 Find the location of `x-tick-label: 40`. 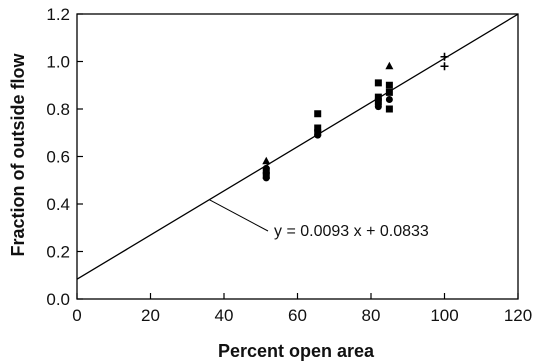

x-tick-label: 40 is located at coordinates (224, 315).